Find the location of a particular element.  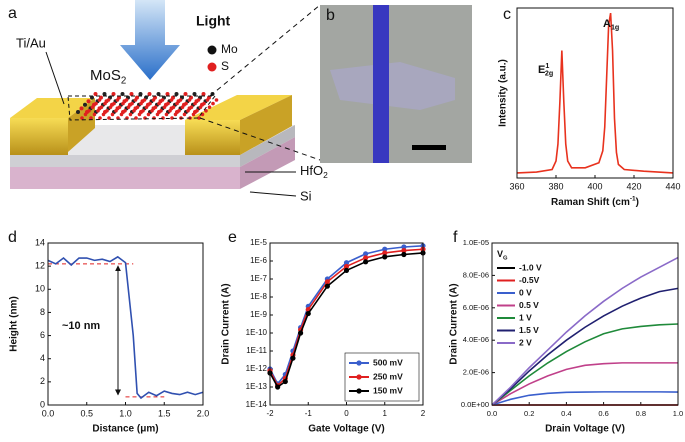

legend-label: 250 mV is located at coordinates (388, 376).